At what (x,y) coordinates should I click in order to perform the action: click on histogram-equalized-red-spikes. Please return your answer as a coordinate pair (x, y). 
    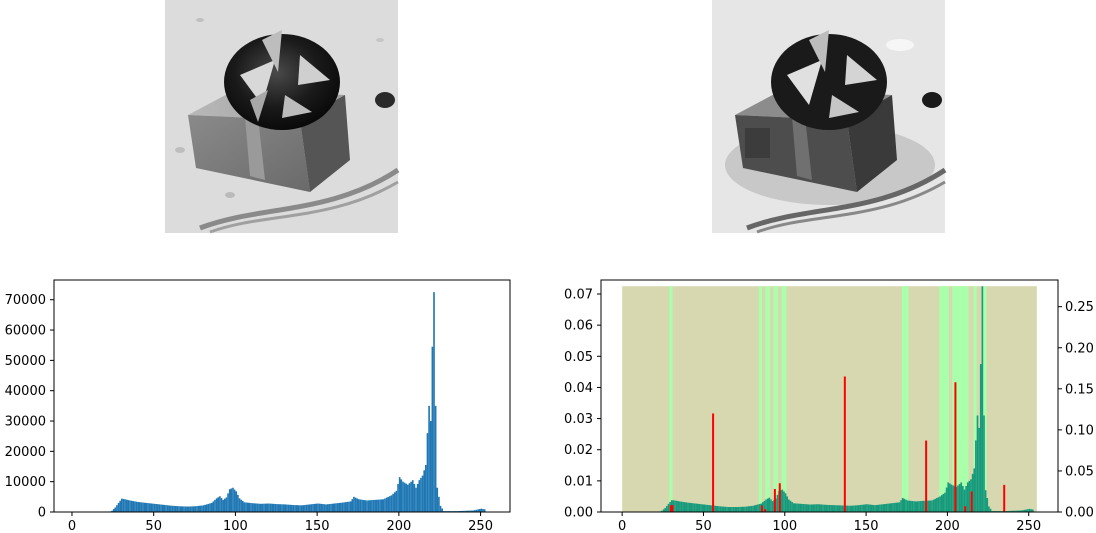
    Looking at the image, I should click on (837, 444).